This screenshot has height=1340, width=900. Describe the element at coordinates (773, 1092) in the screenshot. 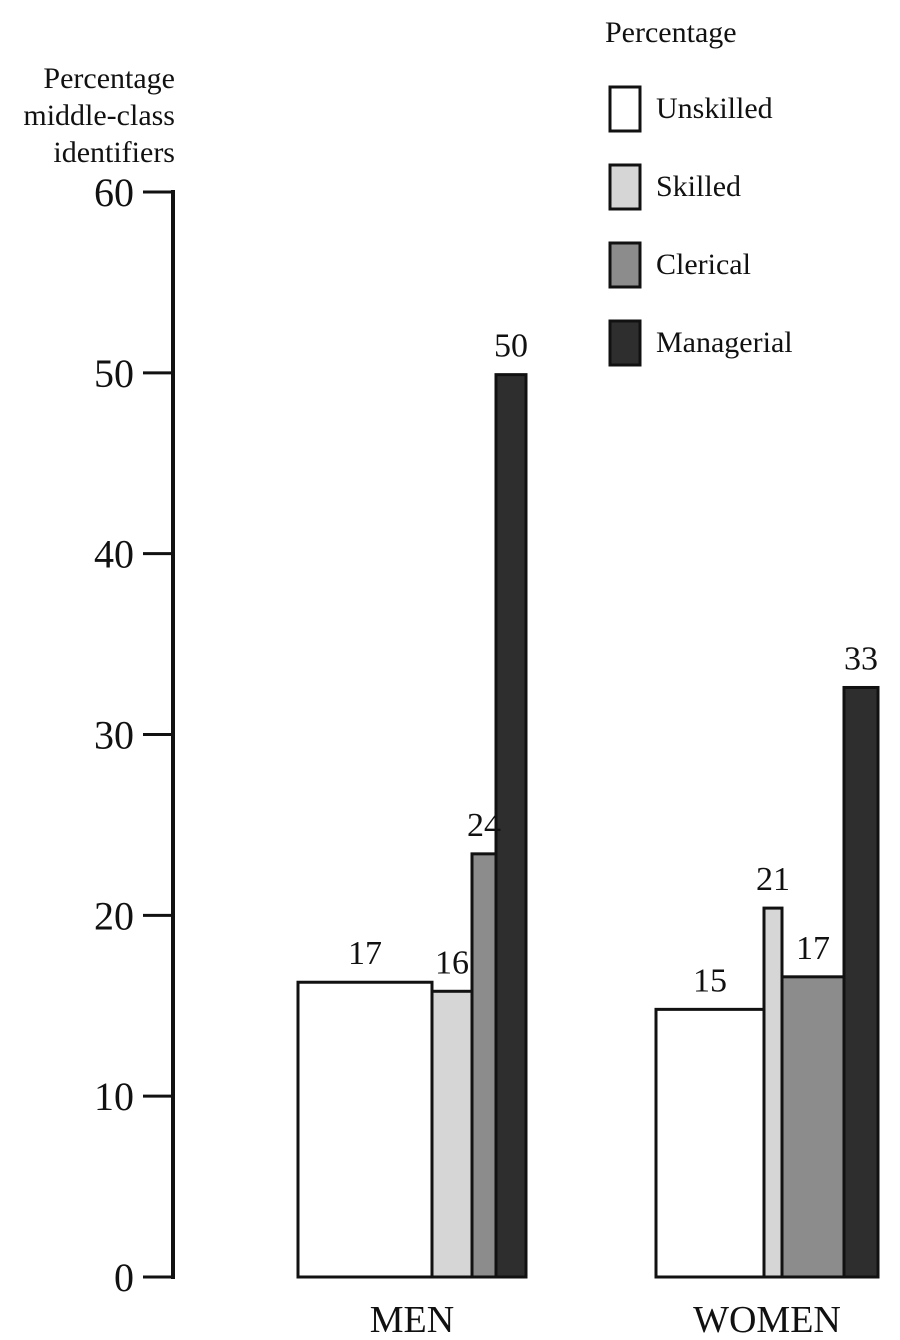

I see `bar-women-skilled` at that location.